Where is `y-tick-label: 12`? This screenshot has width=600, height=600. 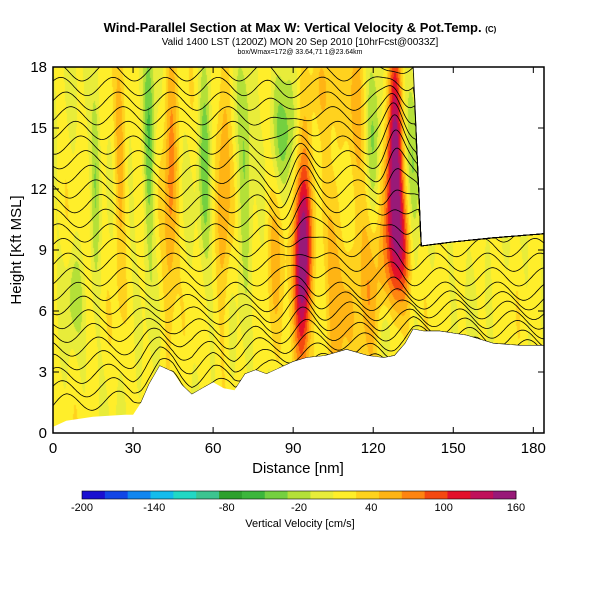
y-tick-label: 12 is located at coordinates (38, 189).